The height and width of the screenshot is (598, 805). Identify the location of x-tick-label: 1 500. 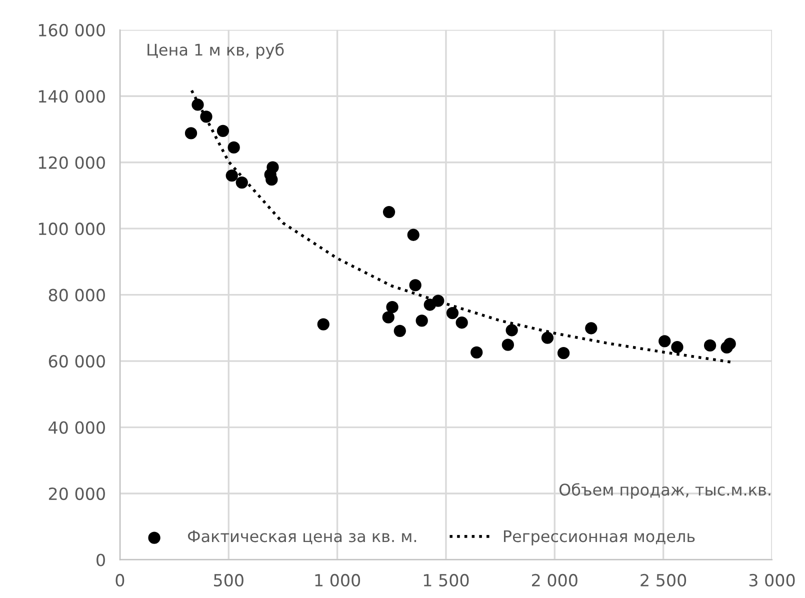
(446, 580).